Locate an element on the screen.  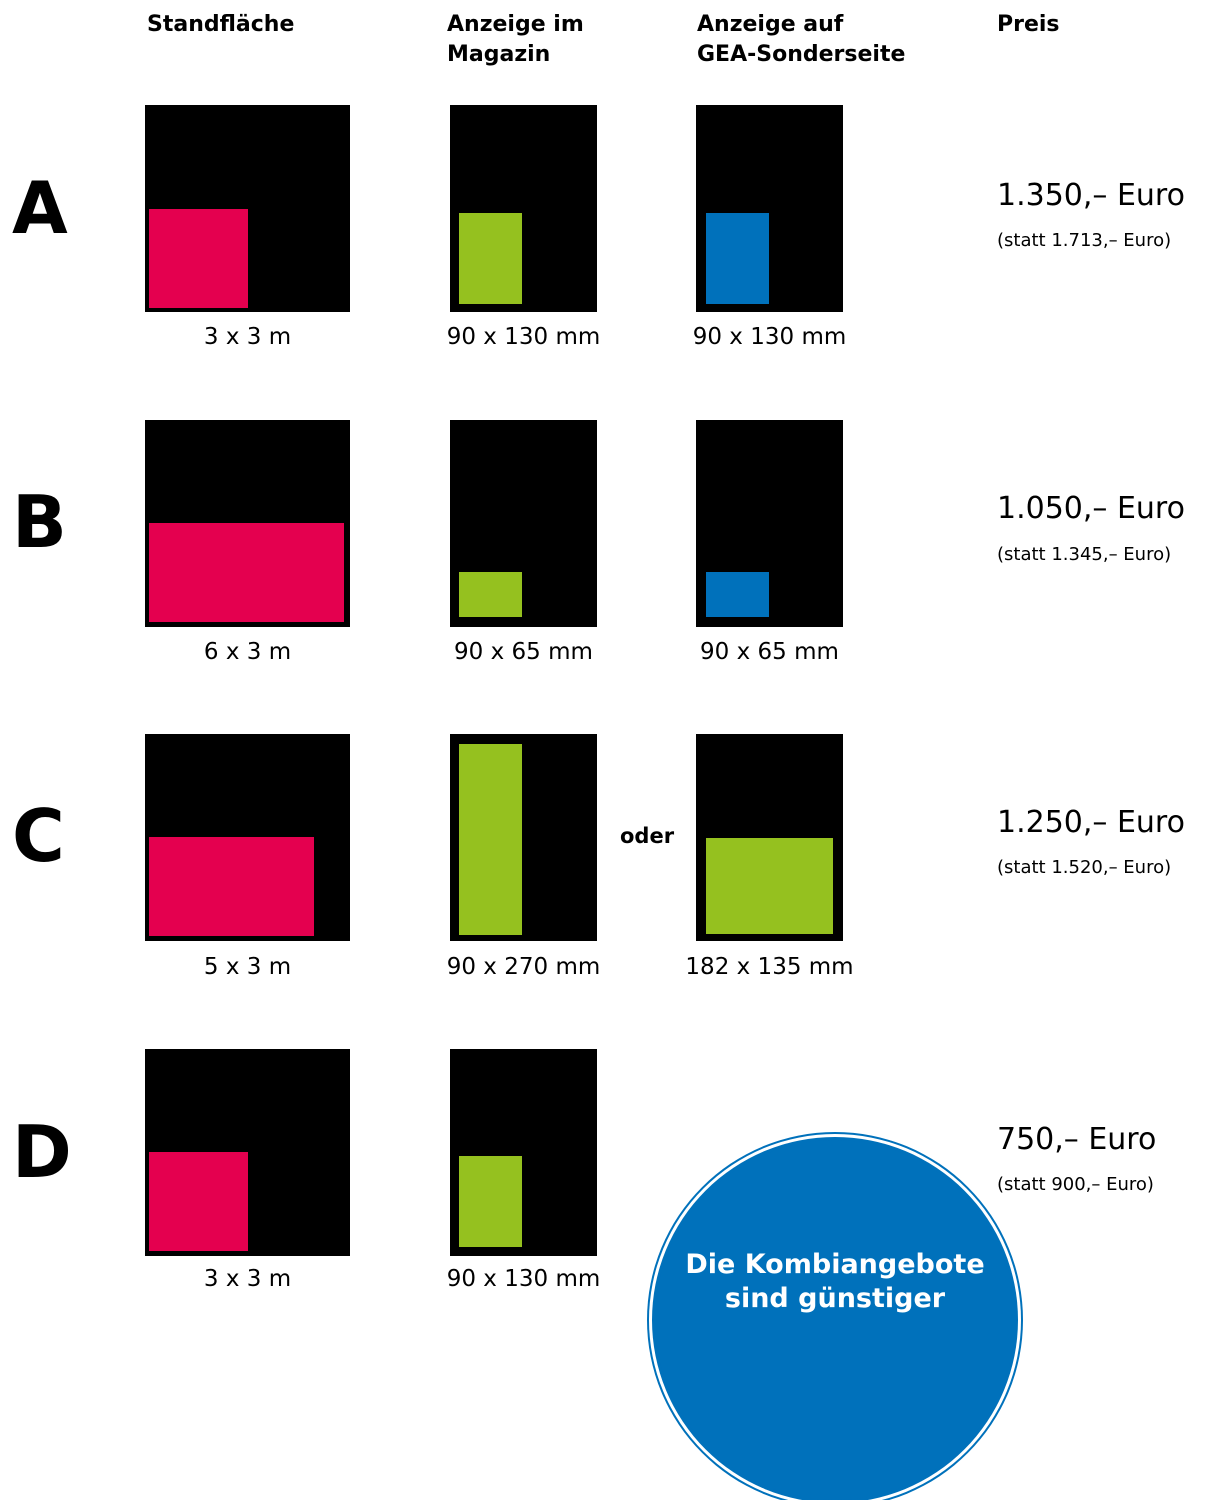
offer-d-old-price: (statt 900,– Euro) is located at coordinates (1075, 1184).